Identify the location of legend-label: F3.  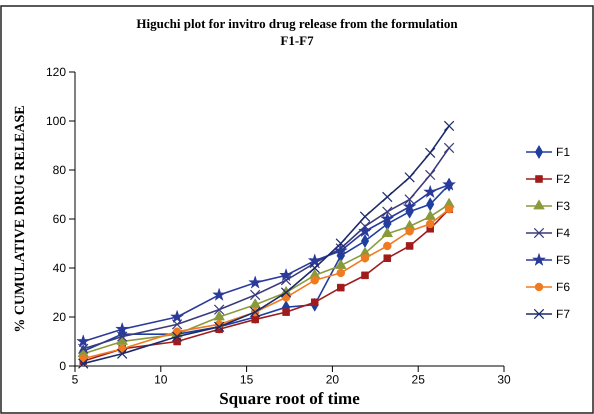
(563, 206).